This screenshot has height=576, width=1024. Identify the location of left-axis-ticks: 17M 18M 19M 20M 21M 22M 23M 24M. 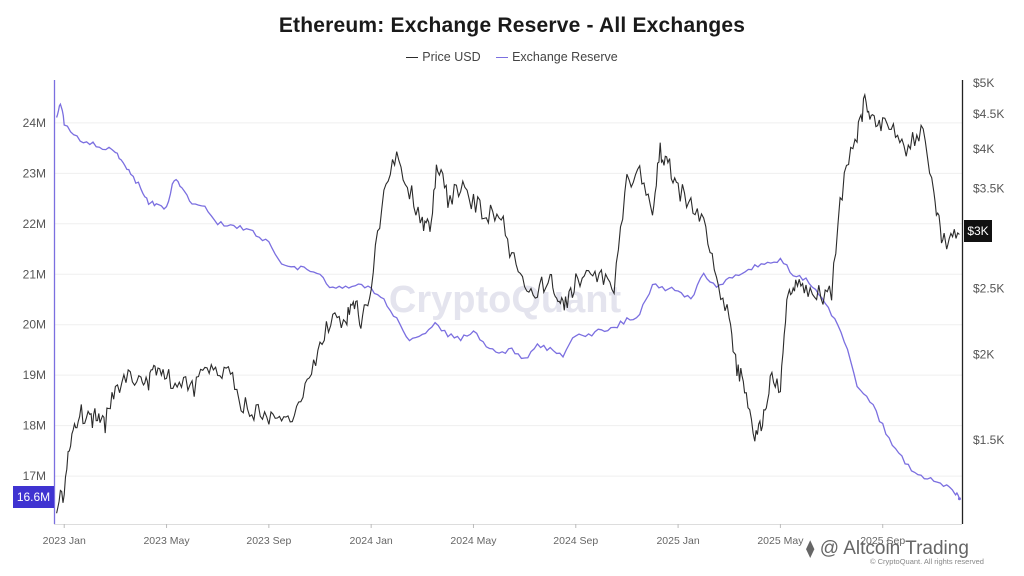
(34, 299).